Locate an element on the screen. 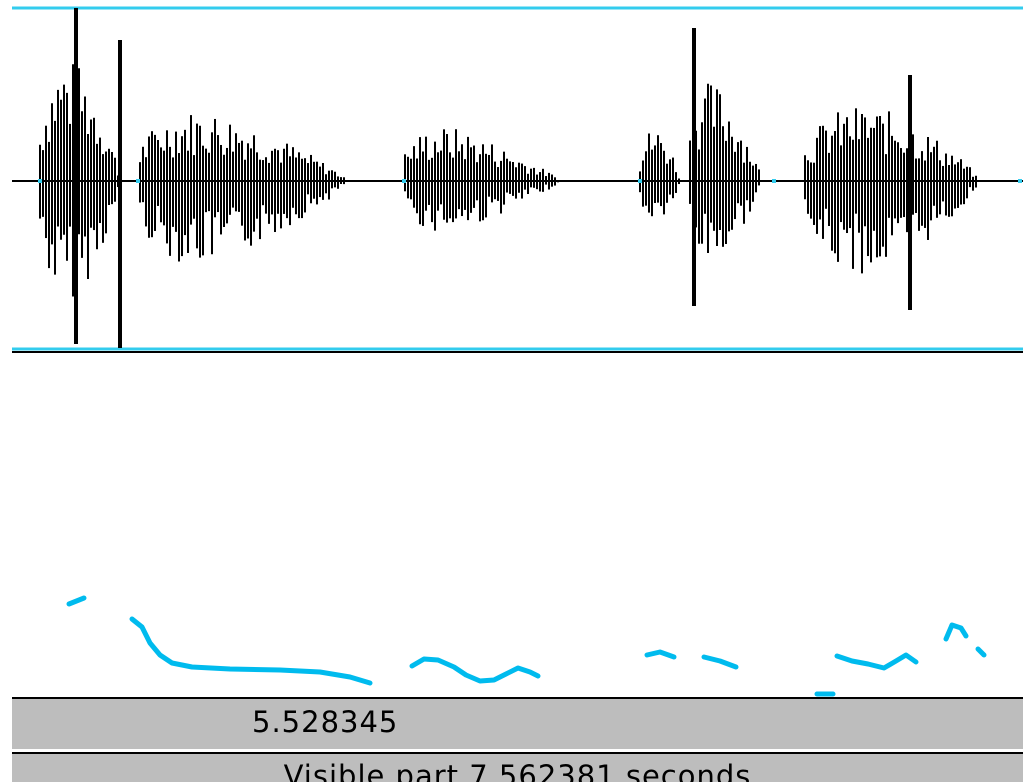 The height and width of the screenshot is (782, 1023). cursor-time-label: 5.528345 is located at coordinates (325, 722).